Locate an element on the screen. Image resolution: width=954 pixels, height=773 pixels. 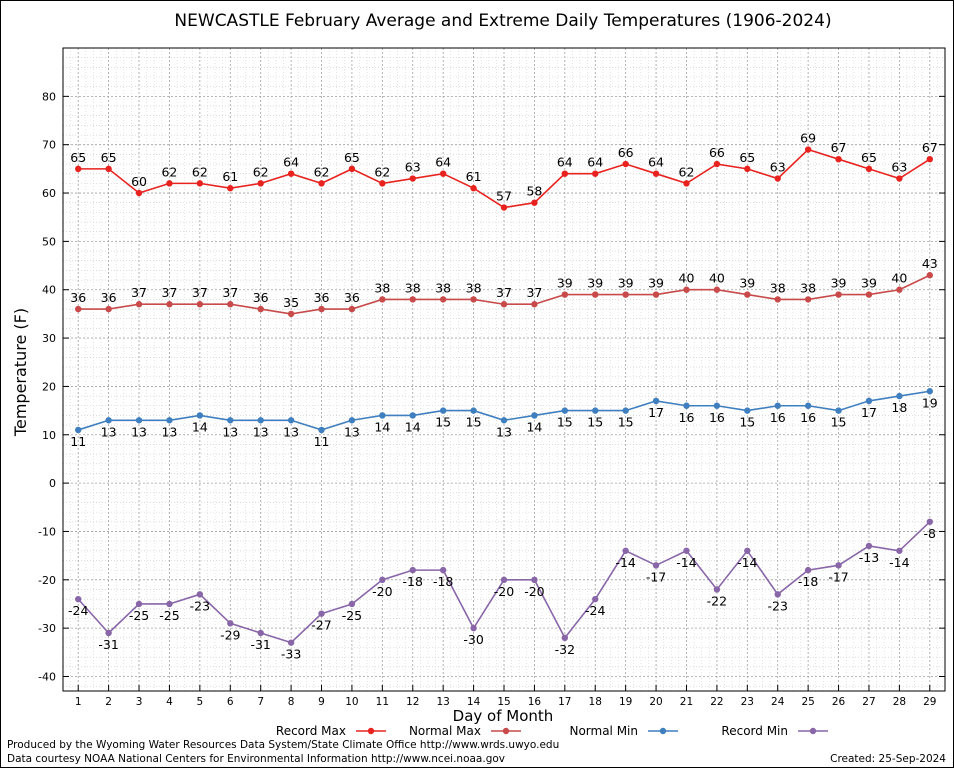
data-label: -18 is located at coordinates (808, 581).